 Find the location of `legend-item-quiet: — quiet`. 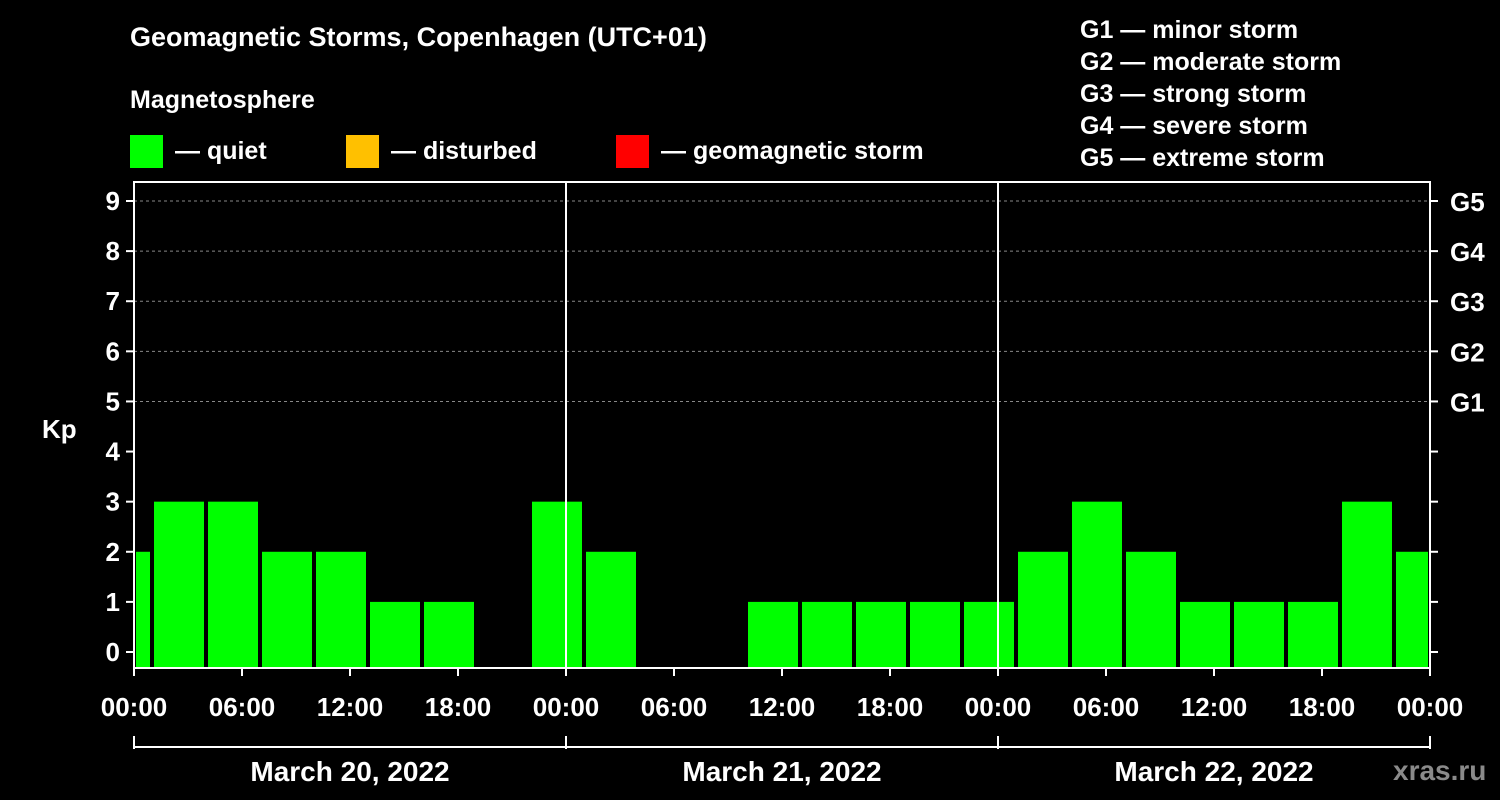

legend-item-quiet: — quiet is located at coordinates (198, 151).